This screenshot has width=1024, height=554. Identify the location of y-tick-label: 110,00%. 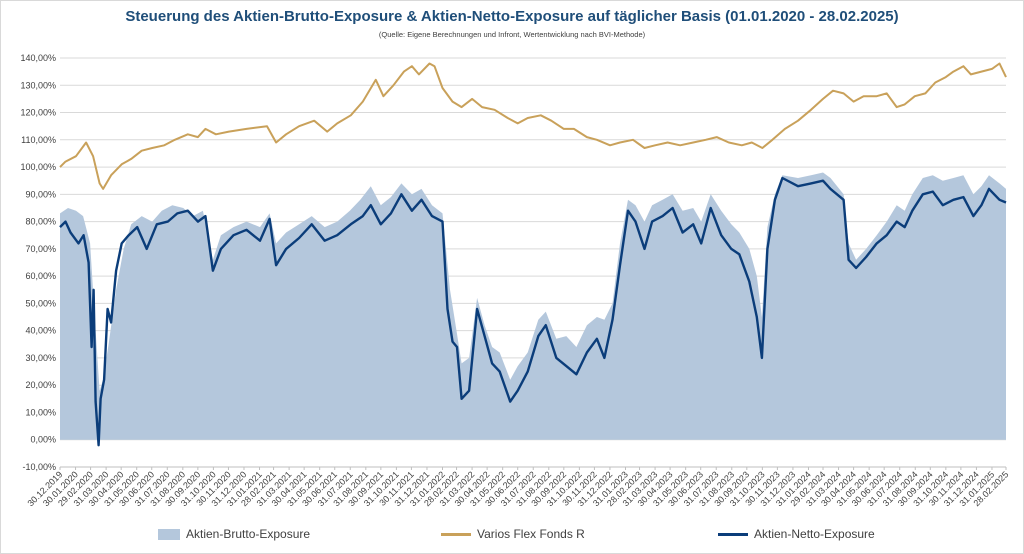
(38, 140).